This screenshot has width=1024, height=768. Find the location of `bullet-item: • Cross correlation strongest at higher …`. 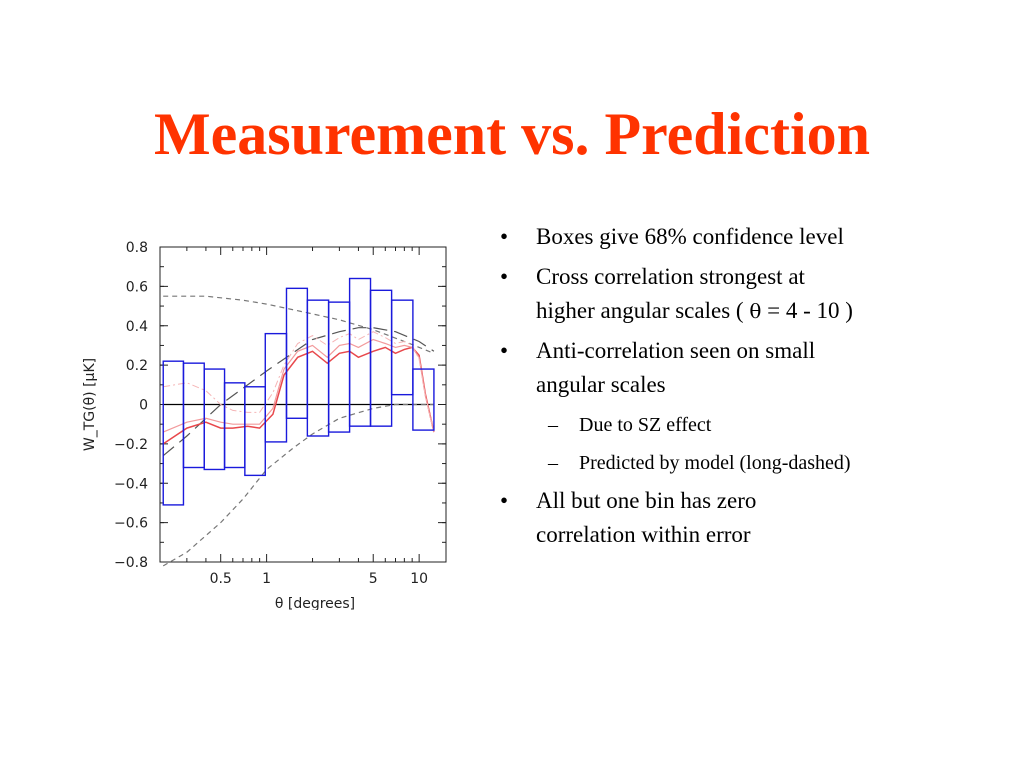

bullet-item: • Cross correlation strongest at higher … is located at coordinates (746, 294).